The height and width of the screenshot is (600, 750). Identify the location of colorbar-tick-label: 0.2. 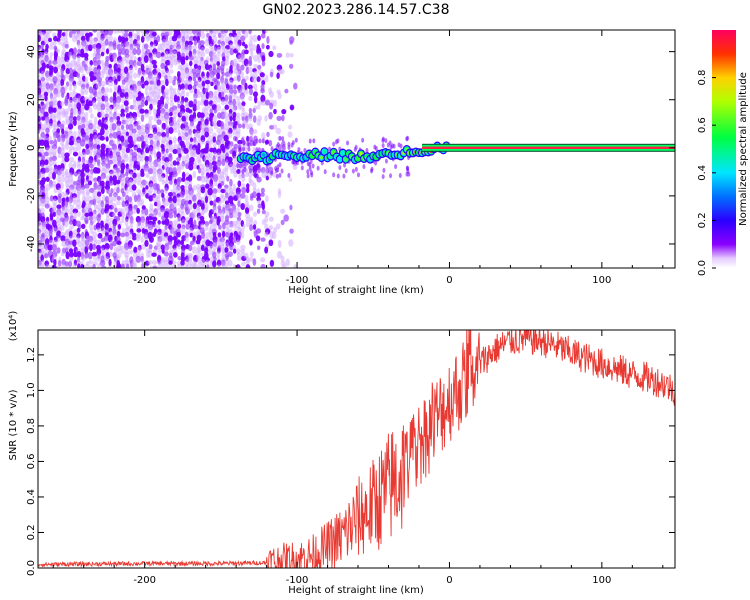
(702, 220).